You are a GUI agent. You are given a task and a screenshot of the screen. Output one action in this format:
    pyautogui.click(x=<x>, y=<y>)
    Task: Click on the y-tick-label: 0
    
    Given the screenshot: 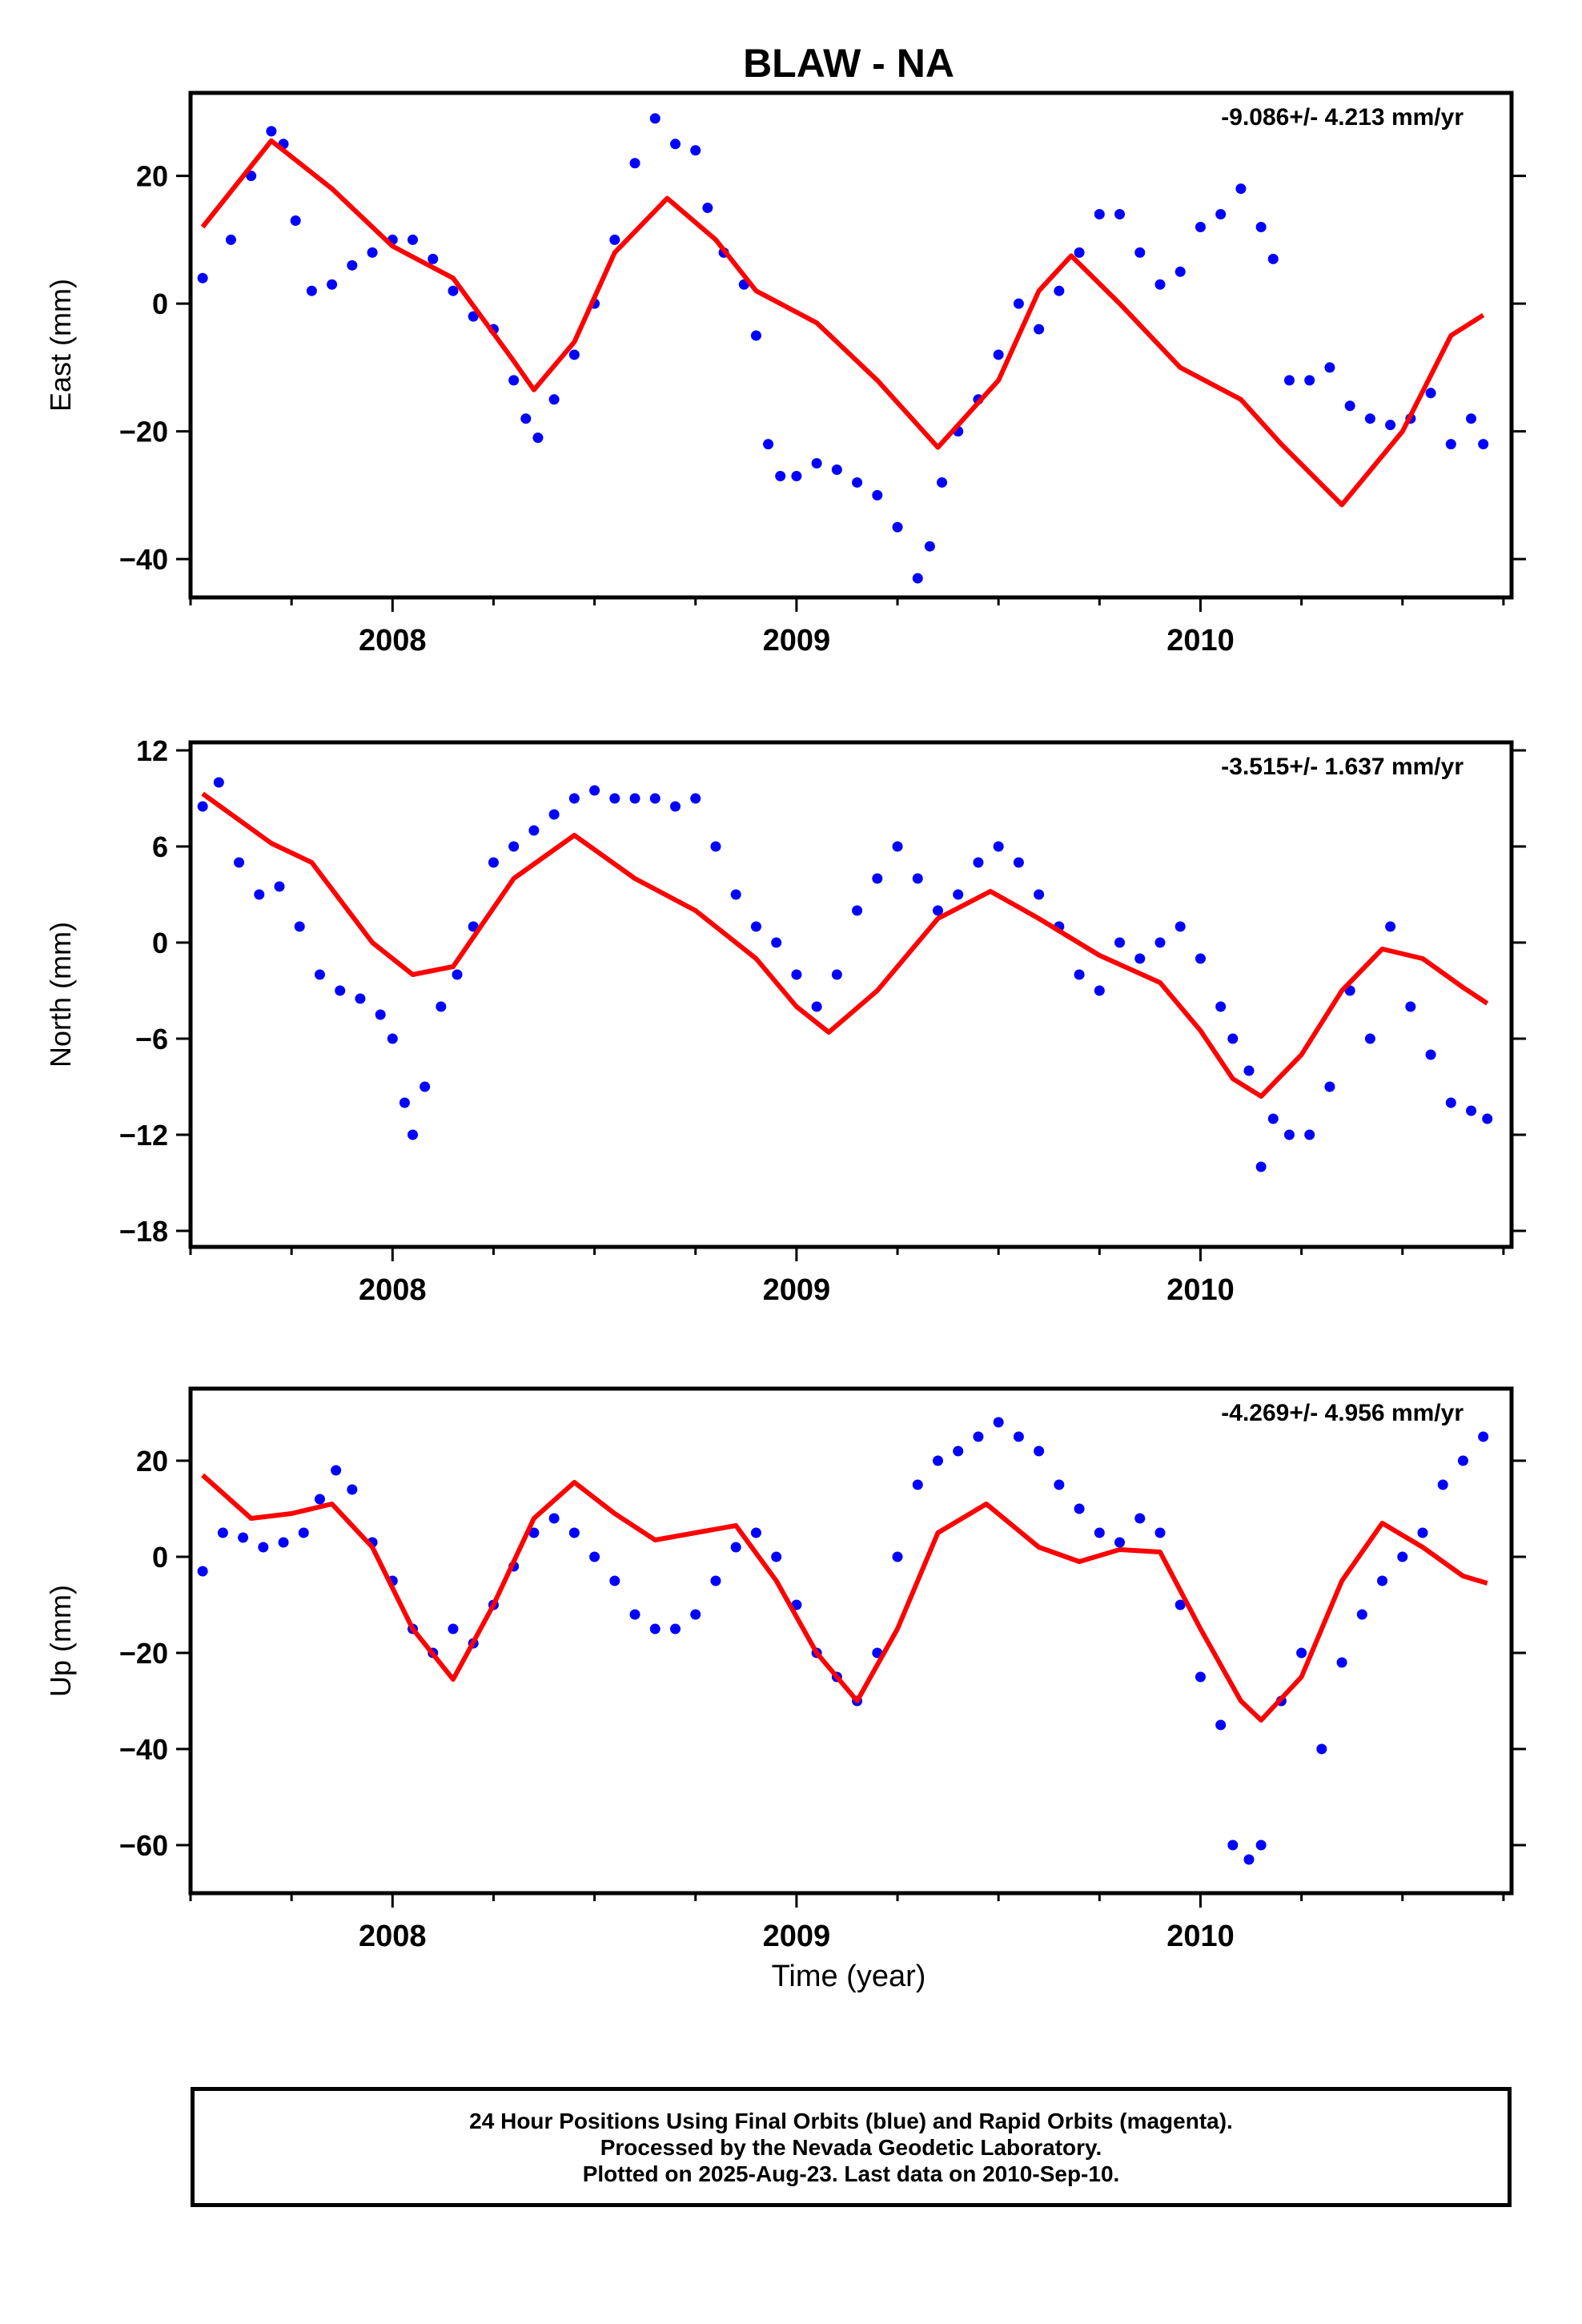 What is the action you would take?
    pyautogui.click(x=160, y=943)
    